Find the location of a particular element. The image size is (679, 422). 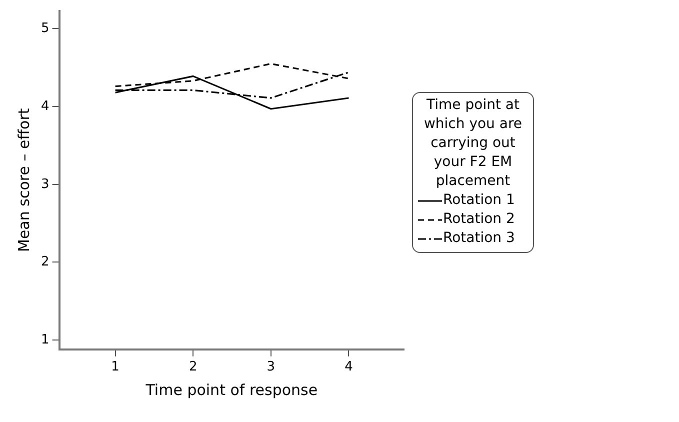

y-tick-label: 1 is located at coordinates (45, 340).